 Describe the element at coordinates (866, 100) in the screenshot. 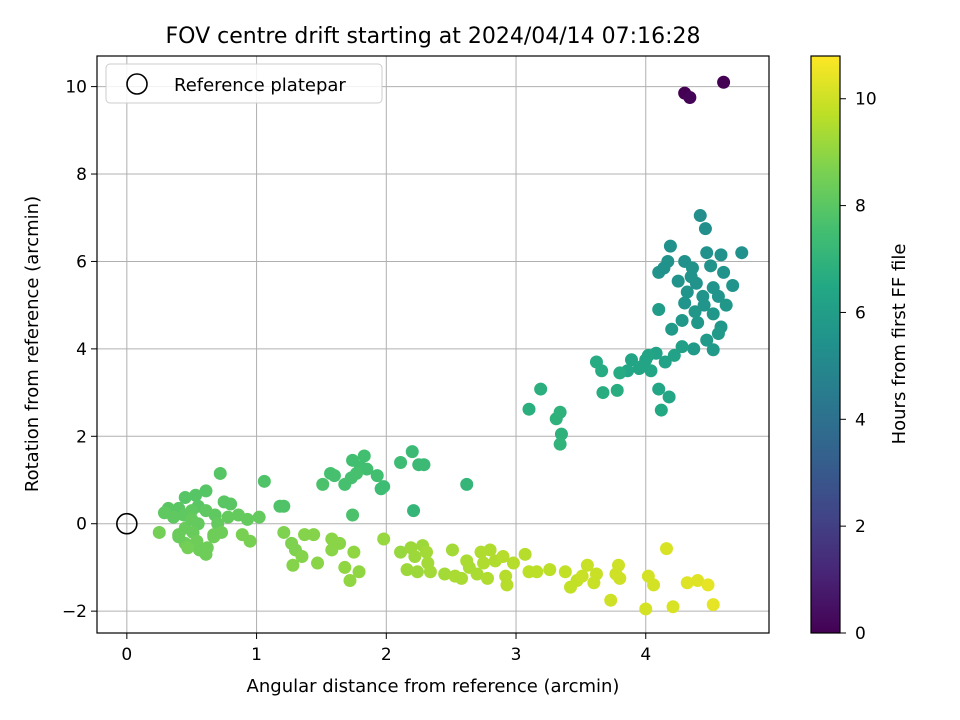

I see `colorbar-tick-label: 10` at that location.